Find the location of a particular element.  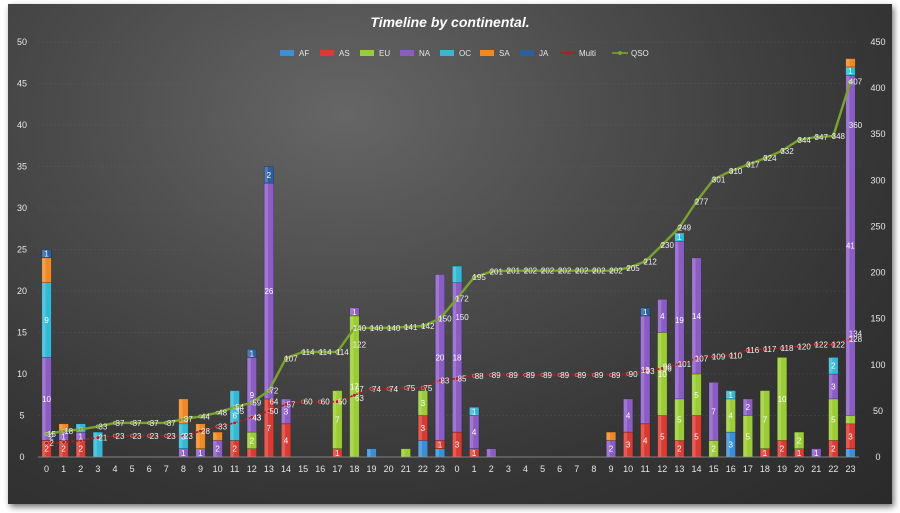

line-label-qso: 202 is located at coordinates (616, 271).